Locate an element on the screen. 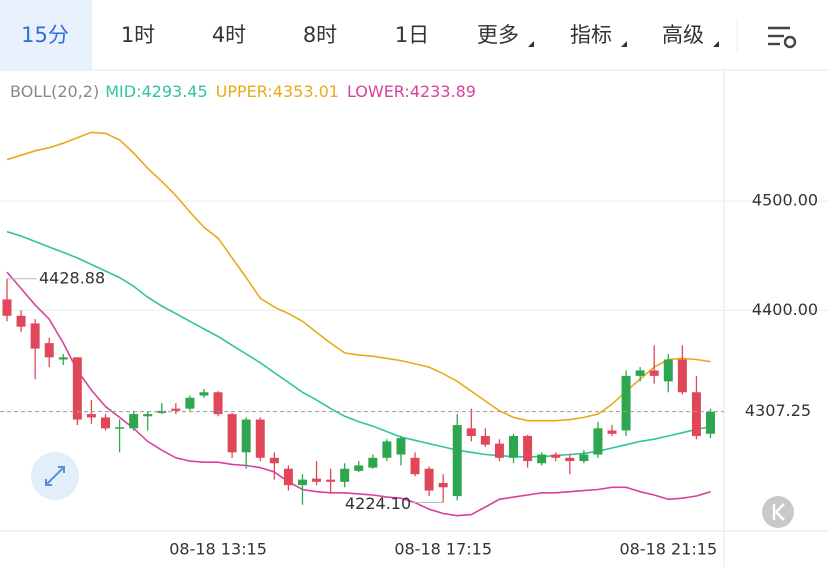 The image size is (829, 567). x-tick-label: 08-18 17:15 is located at coordinates (443, 549).